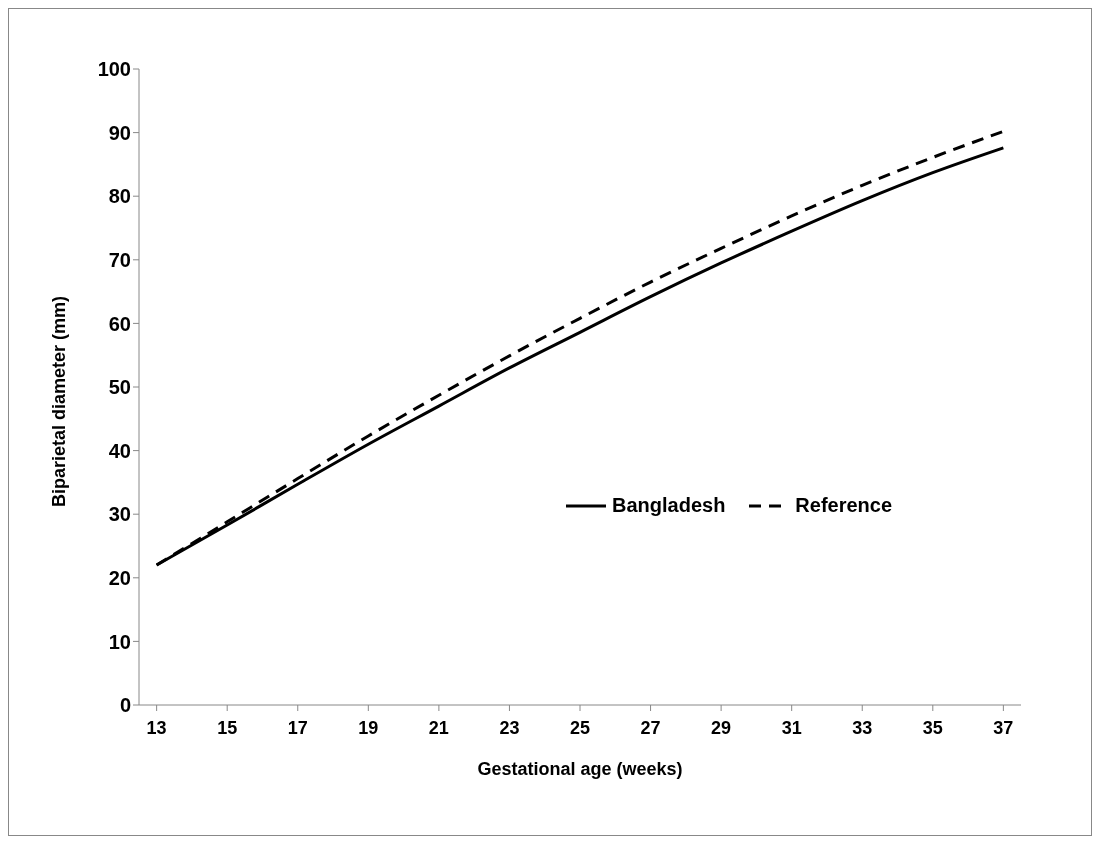 This screenshot has height=844, width=1102. What do you see at coordinates (119, 323) in the screenshot?
I see `y-tick-label: 60` at bounding box center [119, 323].